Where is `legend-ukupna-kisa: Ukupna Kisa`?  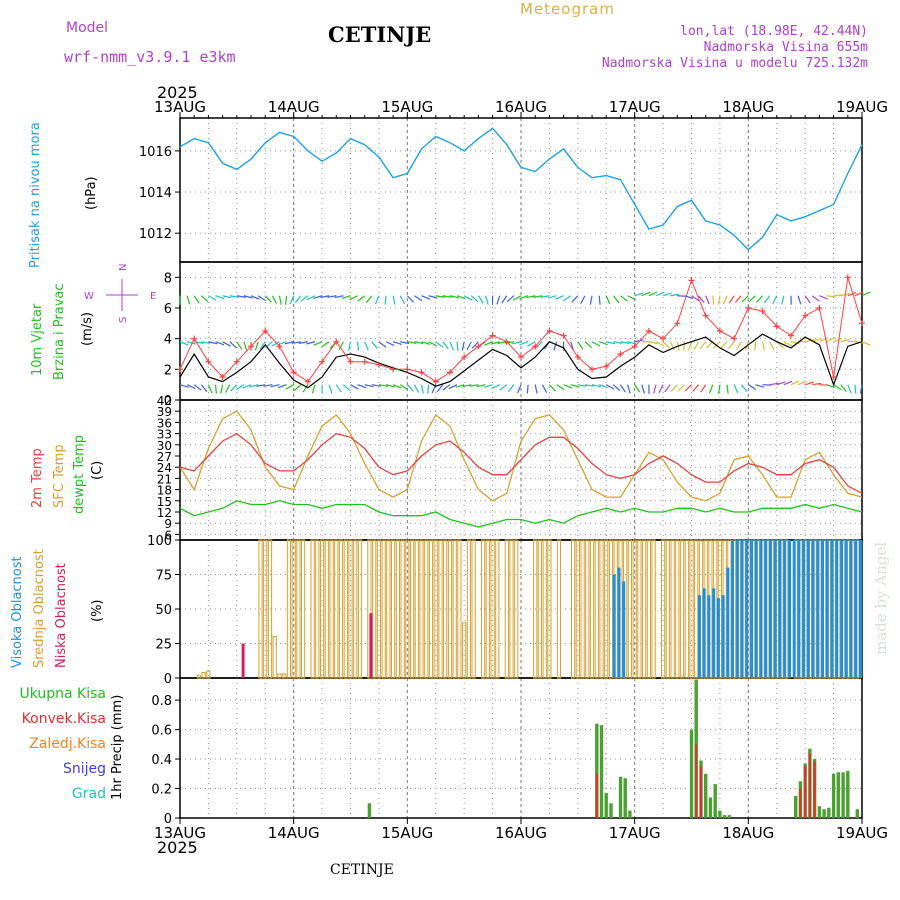
legend-ukupna-kisa: Ukupna Kisa is located at coordinates (62, 694).